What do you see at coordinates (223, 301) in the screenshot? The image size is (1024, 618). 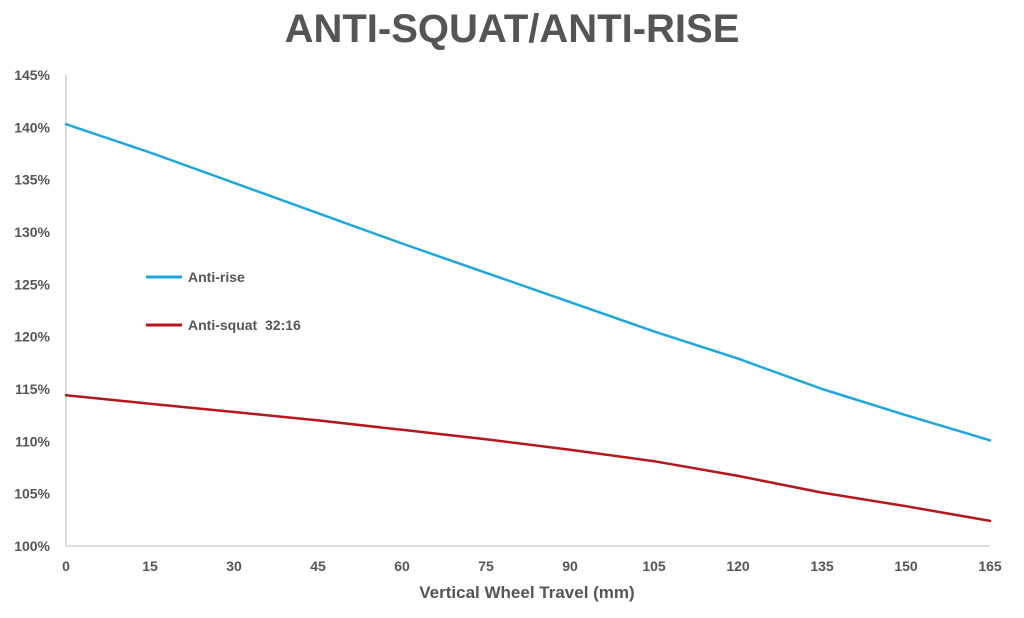 I see `legend: Anti-rise Anti-squat 32:16` at bounding box center [223, 301].